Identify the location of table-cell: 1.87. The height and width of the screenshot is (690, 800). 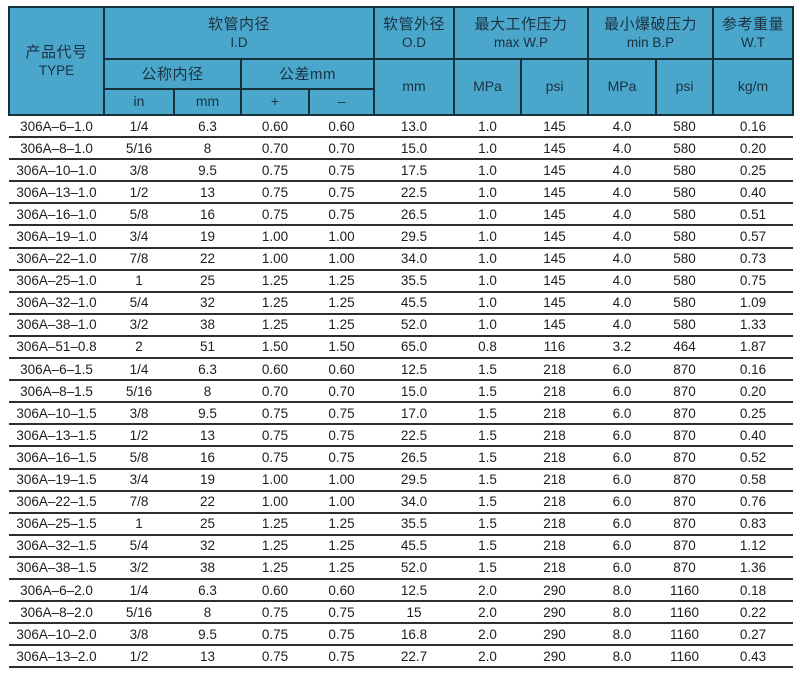
(753, 346).